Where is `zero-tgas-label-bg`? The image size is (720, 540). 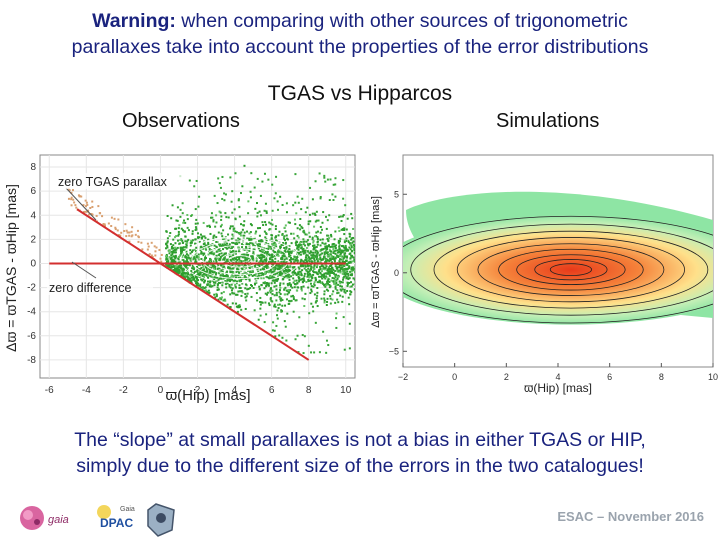
zero-tgas-label-bg is located at coordinates (120, 181).